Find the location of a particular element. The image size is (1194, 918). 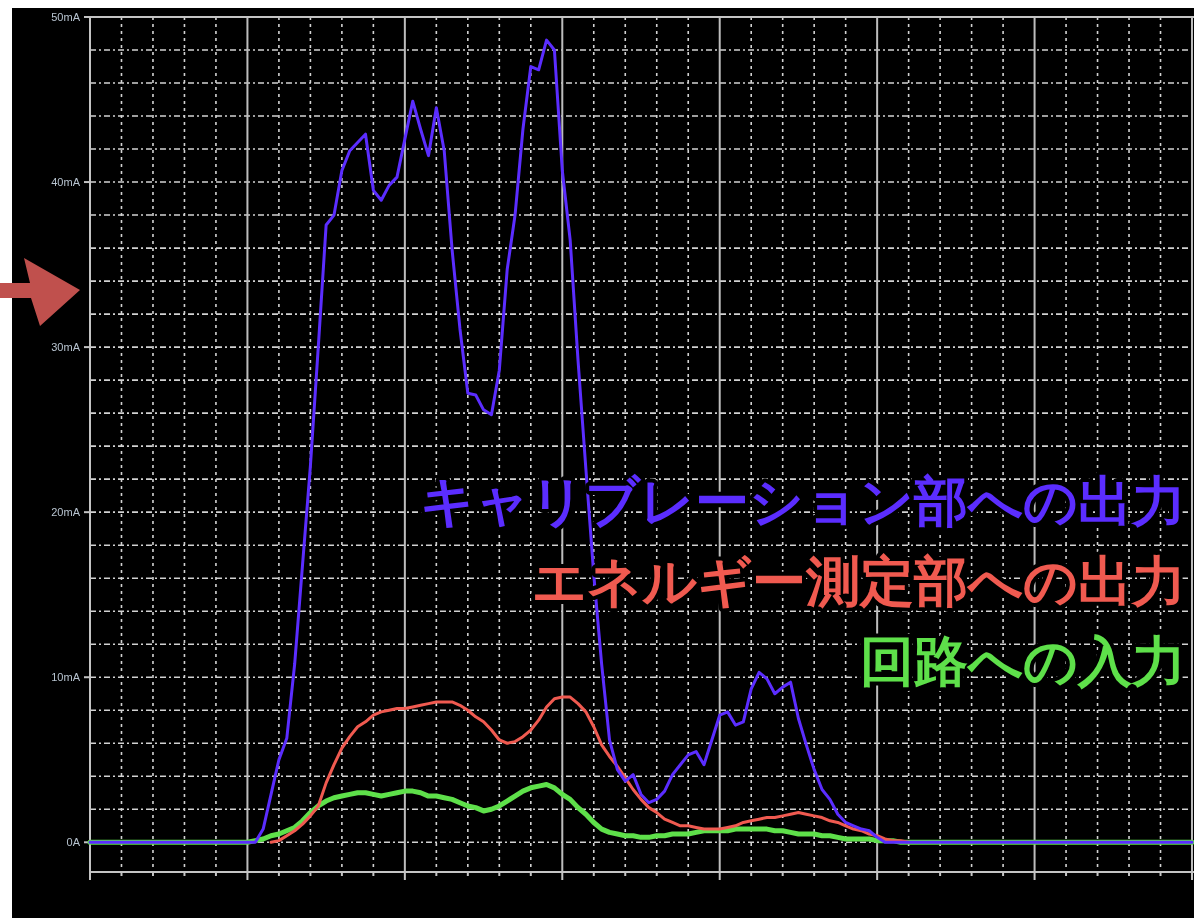

y-tick-label: 40mA is located at coordinates (66, 182).